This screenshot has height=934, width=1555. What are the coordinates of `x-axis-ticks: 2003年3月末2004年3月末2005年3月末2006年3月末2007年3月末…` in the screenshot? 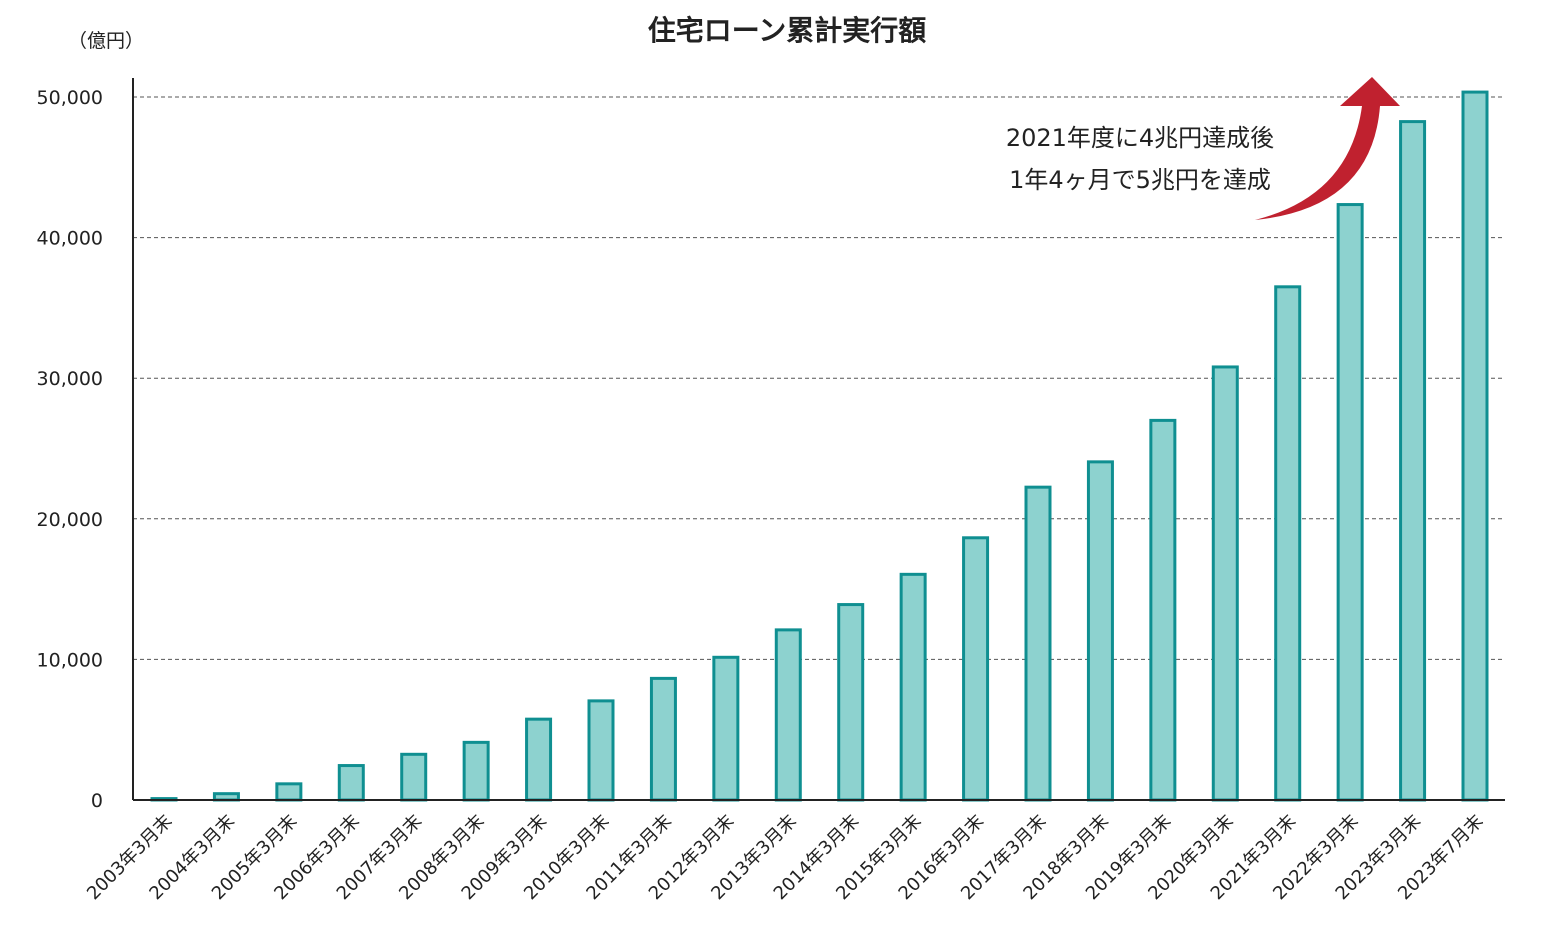 It's located at (785, 858).